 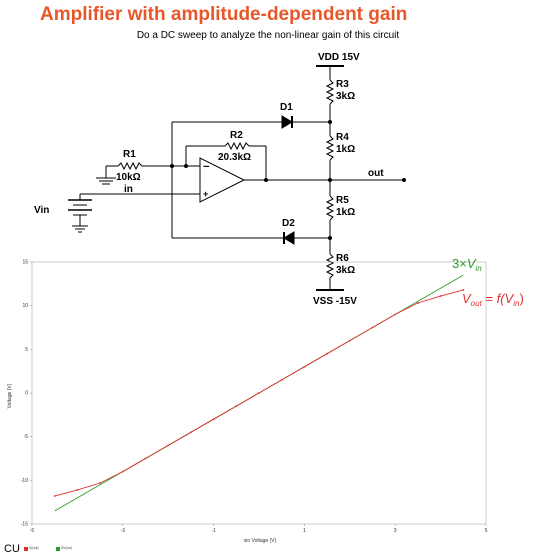 I want to click on in-label: in, so click(x=128, y=189).